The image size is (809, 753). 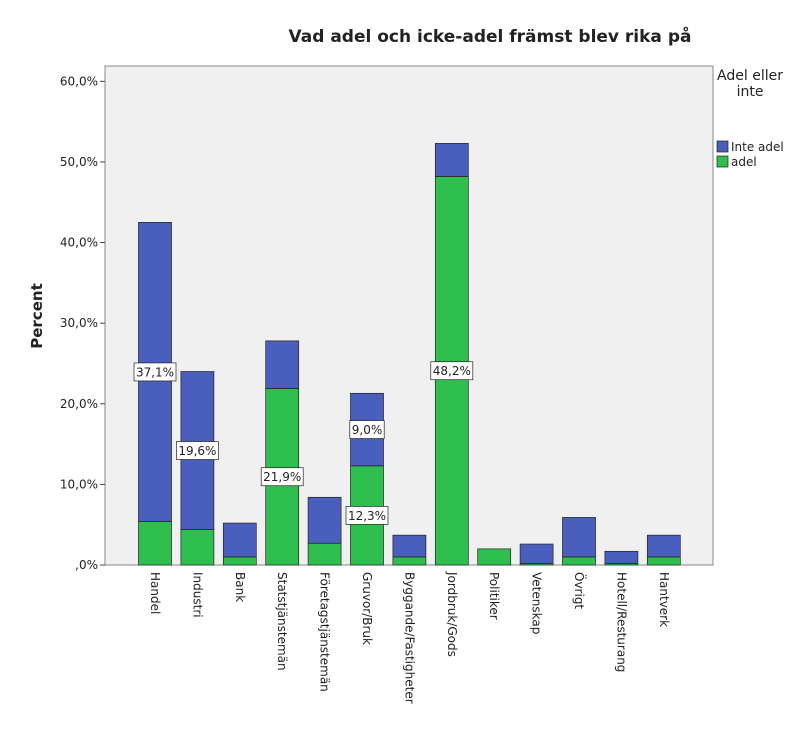 I want to click on legend-title: Adel eller inte, so click(x=750, y=84).